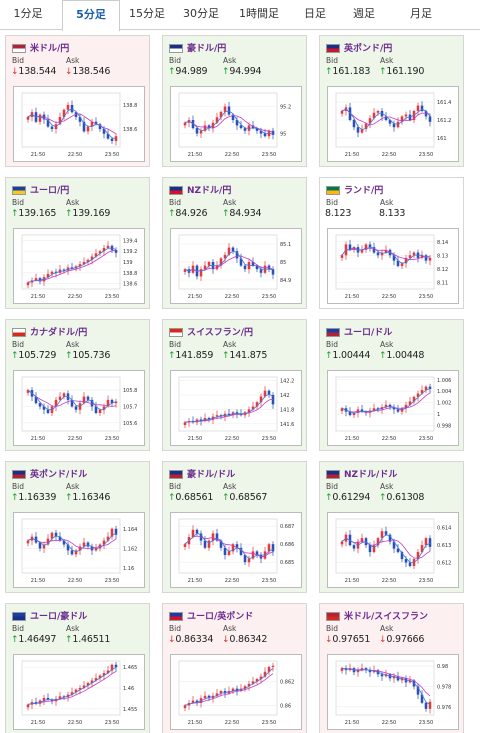  Describe the element at coordinates (401, 639) in the screenshot. I see `ask-price: ↓0.97666` at that location.